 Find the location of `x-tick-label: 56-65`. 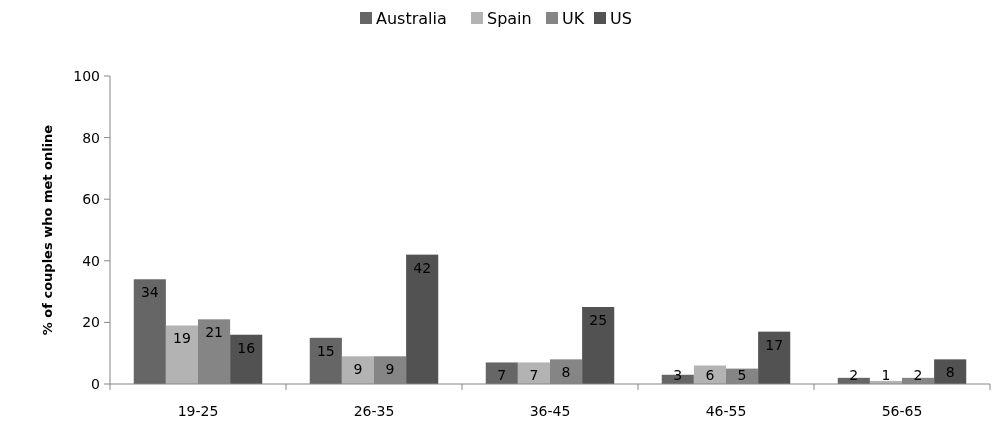

x-tick-label: 56-65 is located at coordinates (902, 411).